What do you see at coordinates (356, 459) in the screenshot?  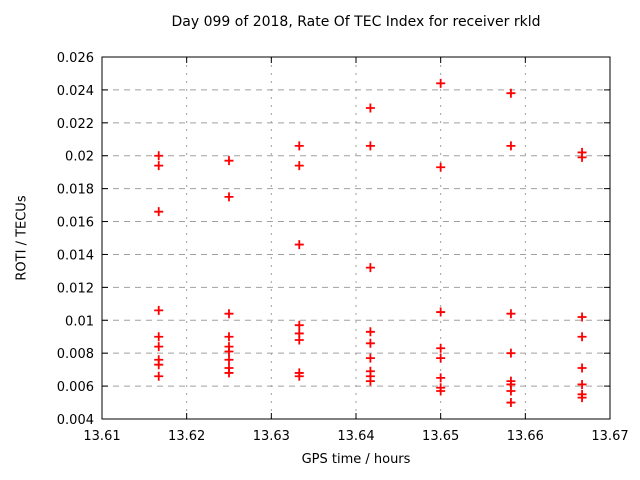 I see `x-axis-label: GPS time / hours` at bounding box center [356, 459].